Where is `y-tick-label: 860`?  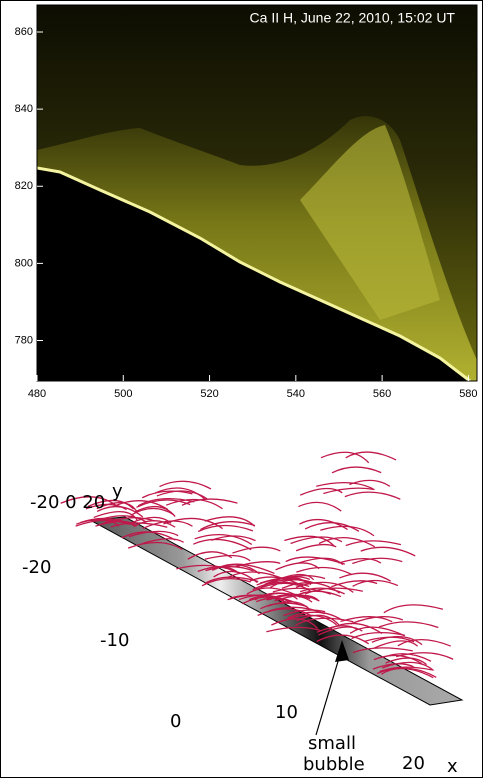
y-tick-label: 860 is located at coordinates (24, 32).